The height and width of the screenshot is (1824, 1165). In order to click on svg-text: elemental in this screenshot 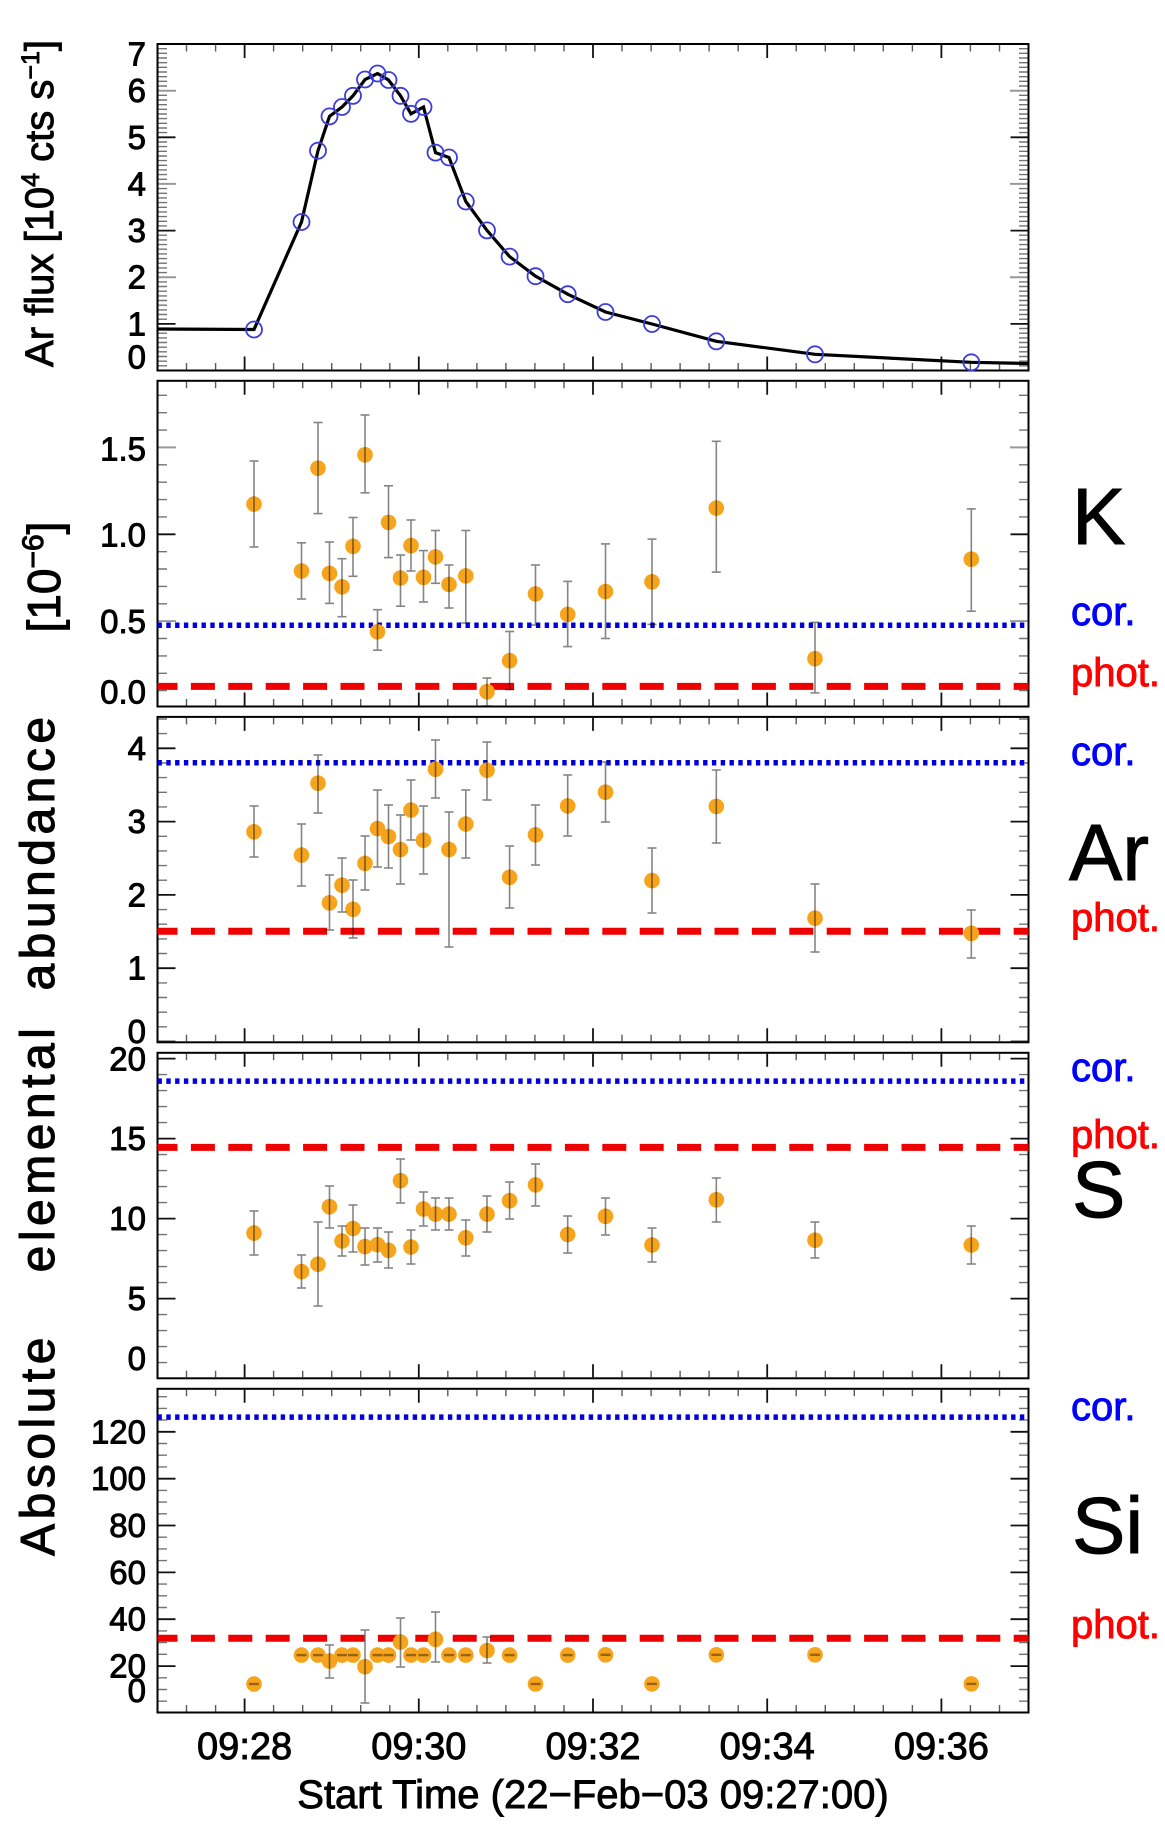, I will do `click(38, 1148)`.